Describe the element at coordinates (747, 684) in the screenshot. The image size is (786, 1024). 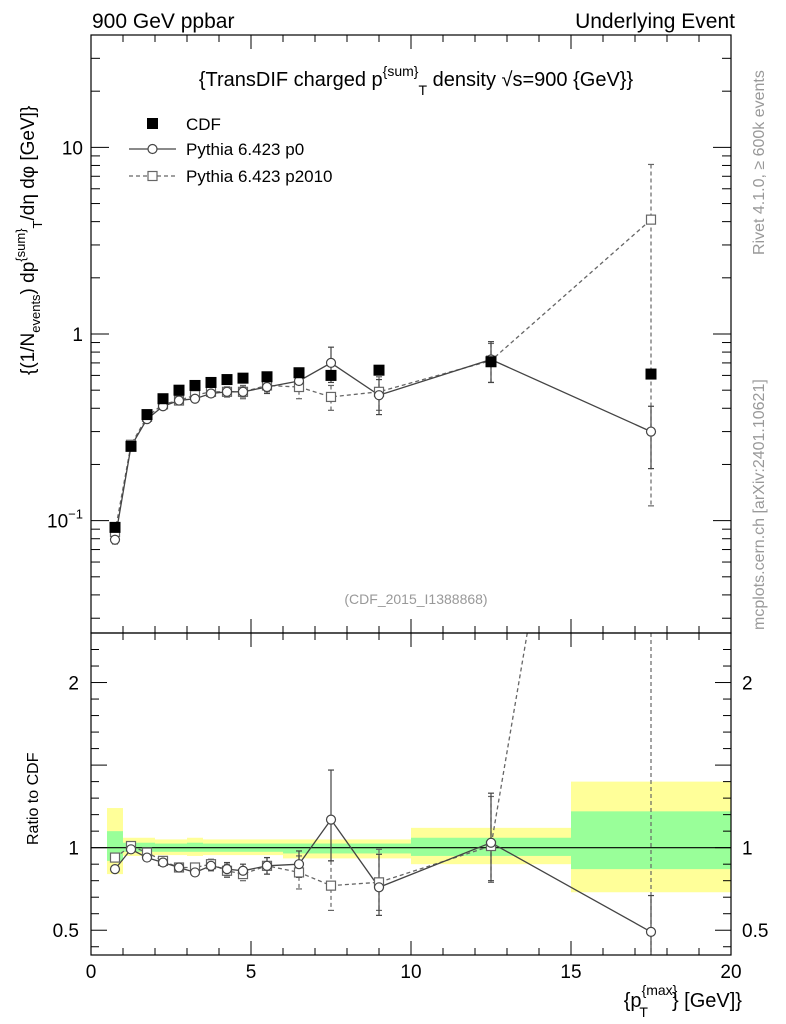
I see `ratio-y-tick-label-right: 2` at that location.